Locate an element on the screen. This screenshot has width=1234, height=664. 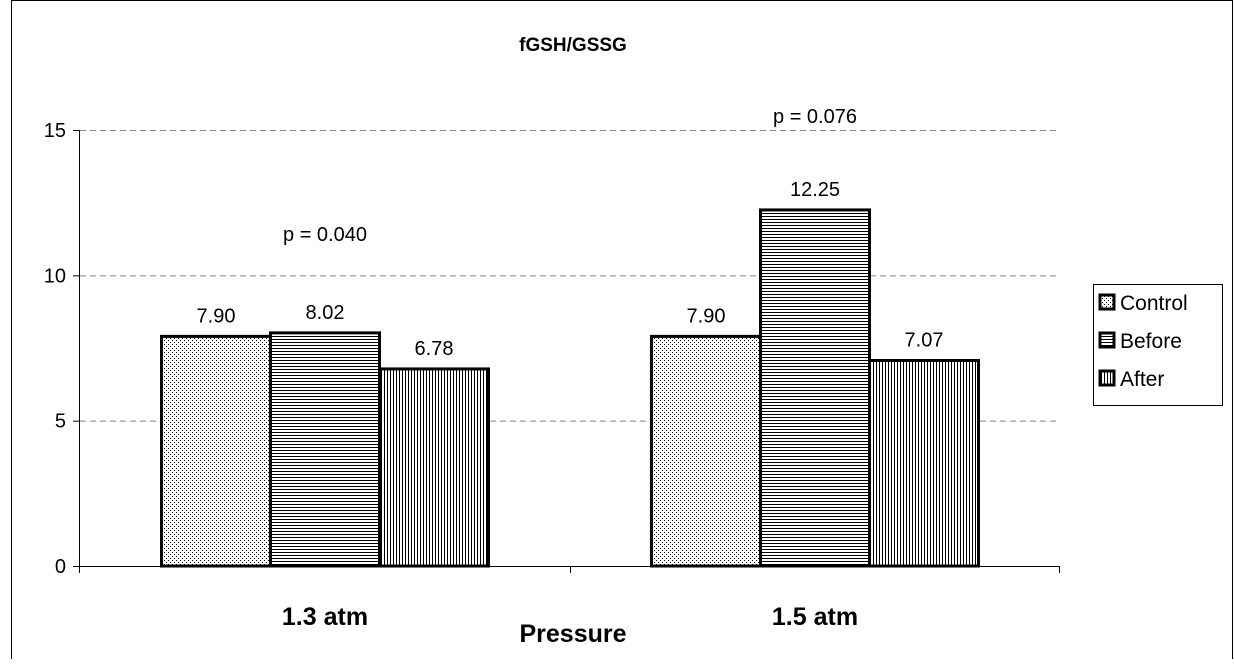
value-label-after-1: 6.78 is located at coordinates (434, 349).